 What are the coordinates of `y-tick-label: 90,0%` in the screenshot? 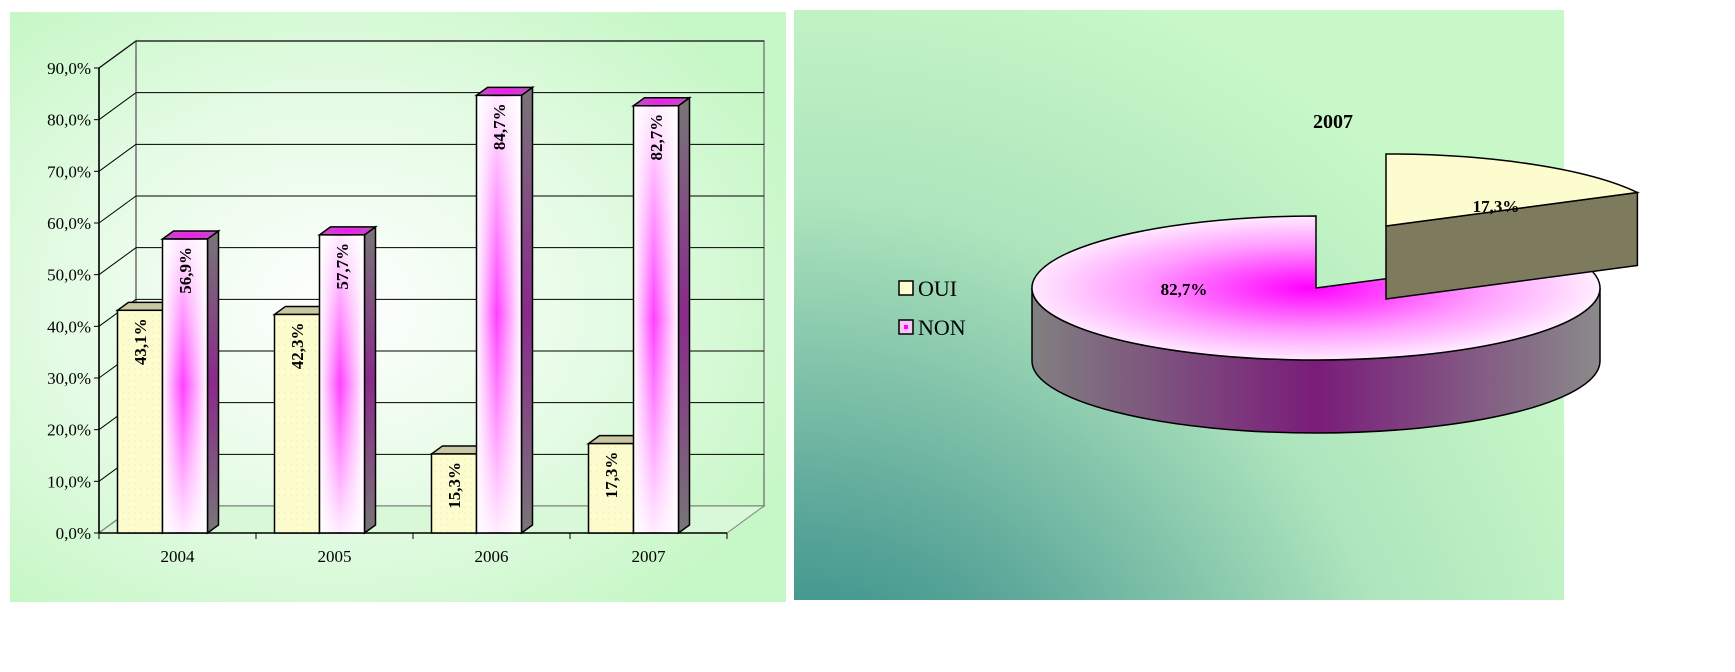 It's located at (69, 68).